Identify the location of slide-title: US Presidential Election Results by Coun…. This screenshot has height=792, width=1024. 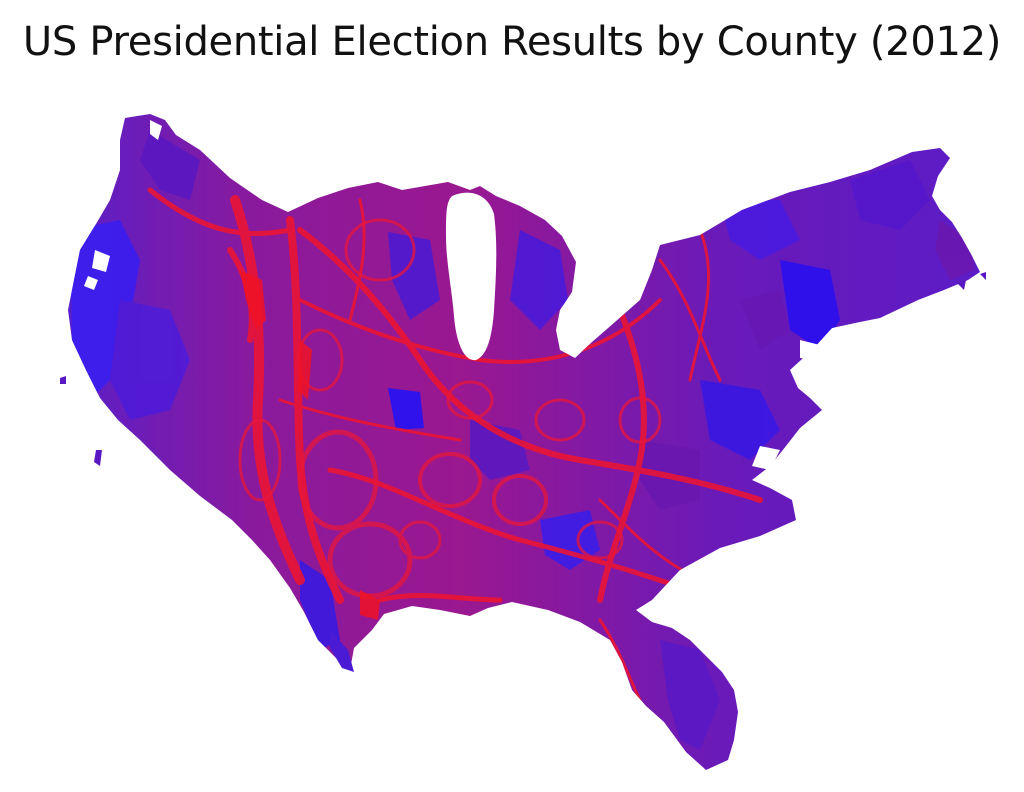
(512, 42).